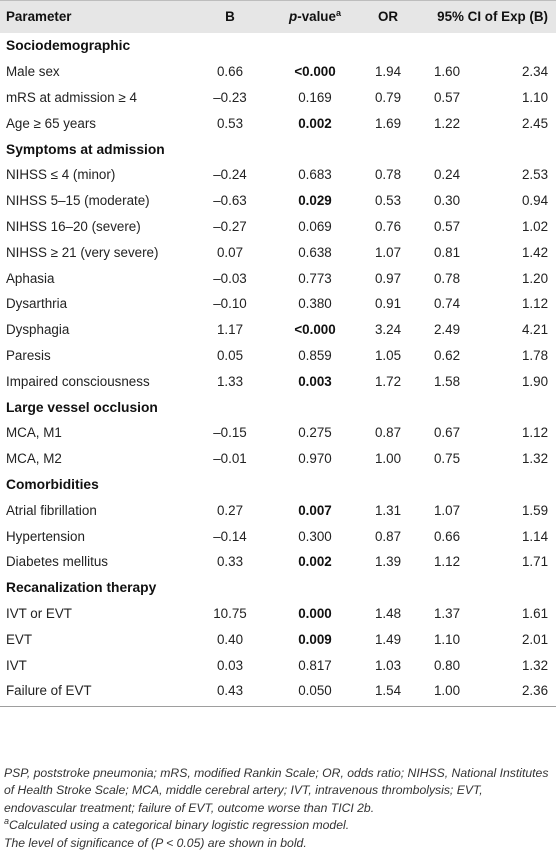  Describe the element at coordinates (535, 536) in the screenshot. I see `cell-ci-upper: 1.14` at that location.